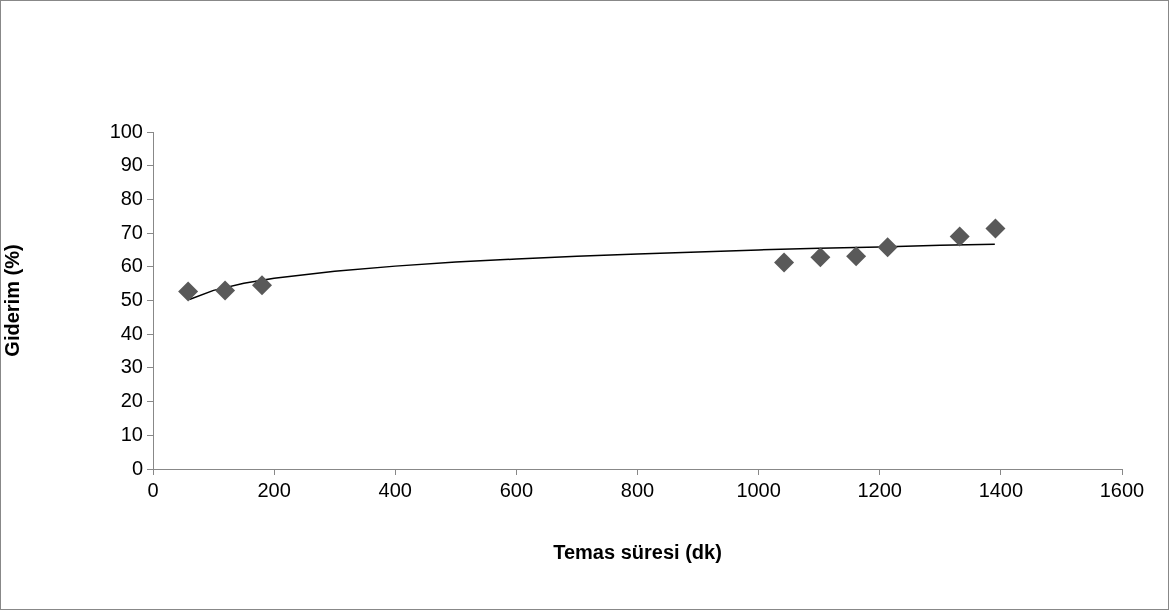 This screenshot has height=610, width=1169. What do you see at coordinates (274, 489) in the screenshot?
I see `x-tick-label: 200` at bounding box center [274, 489].